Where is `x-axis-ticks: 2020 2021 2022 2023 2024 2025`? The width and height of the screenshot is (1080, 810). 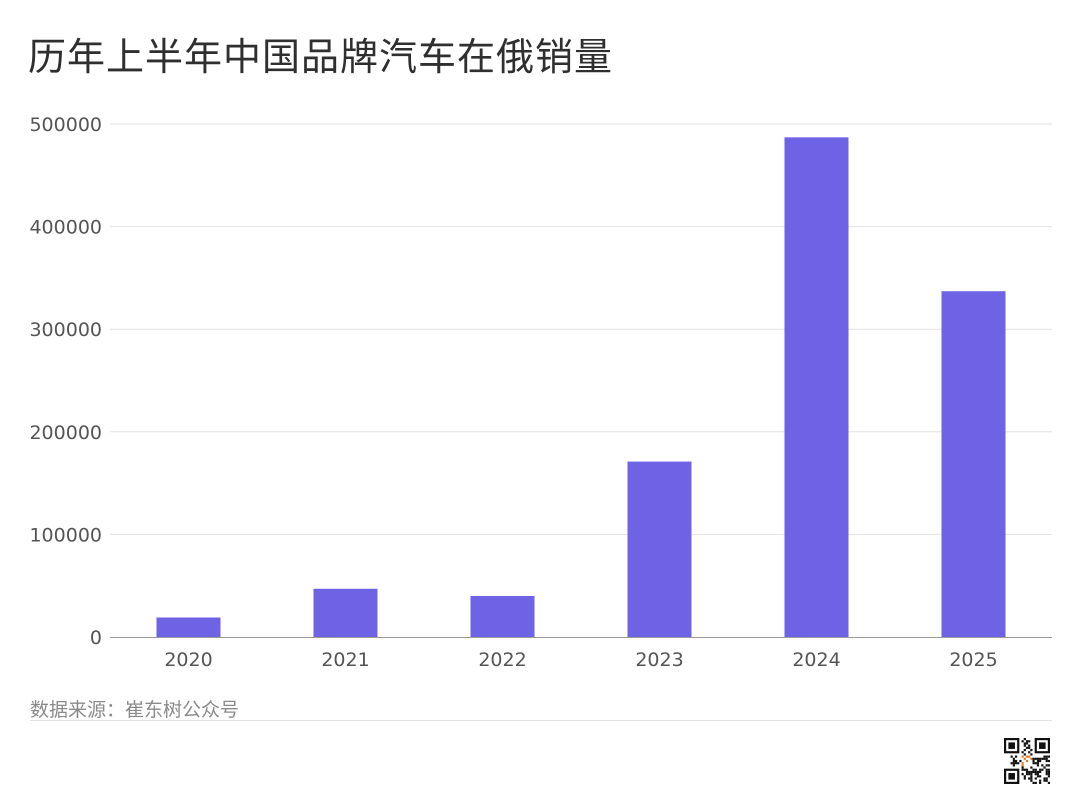
x-axis-ticks: 2020 2021 2022 2023 2024 2025 is located at coordinates (580, 660).